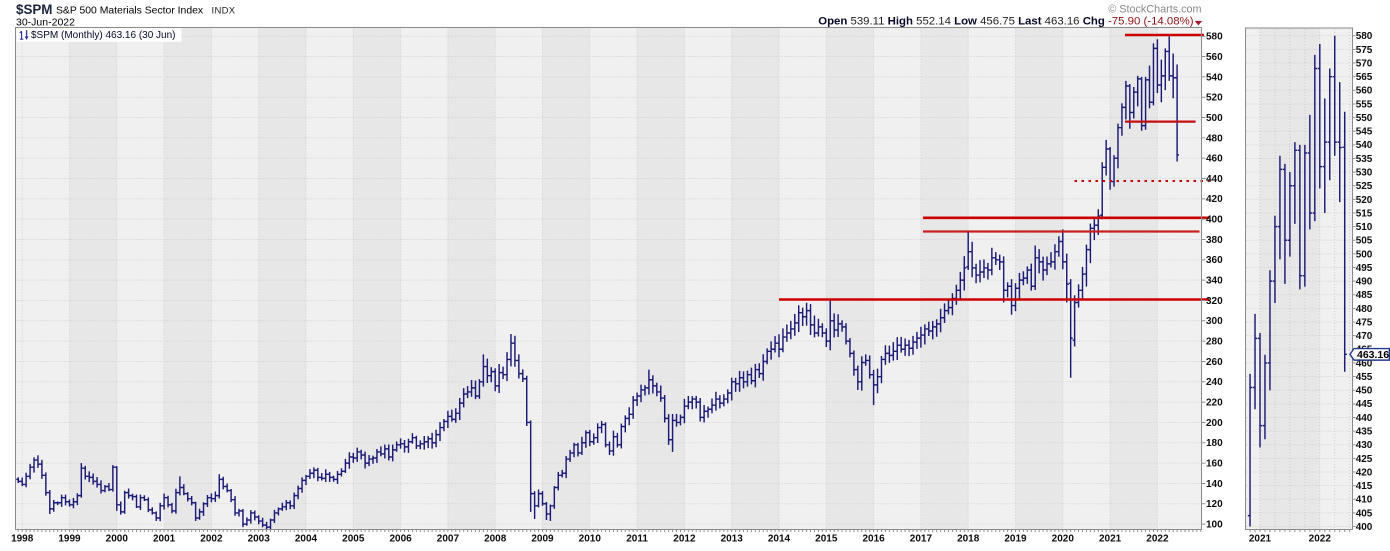 Image resolution: width=1390 pixels, height=551 pixels. I want to click on svg-text: 30-Jun-2022, so click(45, 22).